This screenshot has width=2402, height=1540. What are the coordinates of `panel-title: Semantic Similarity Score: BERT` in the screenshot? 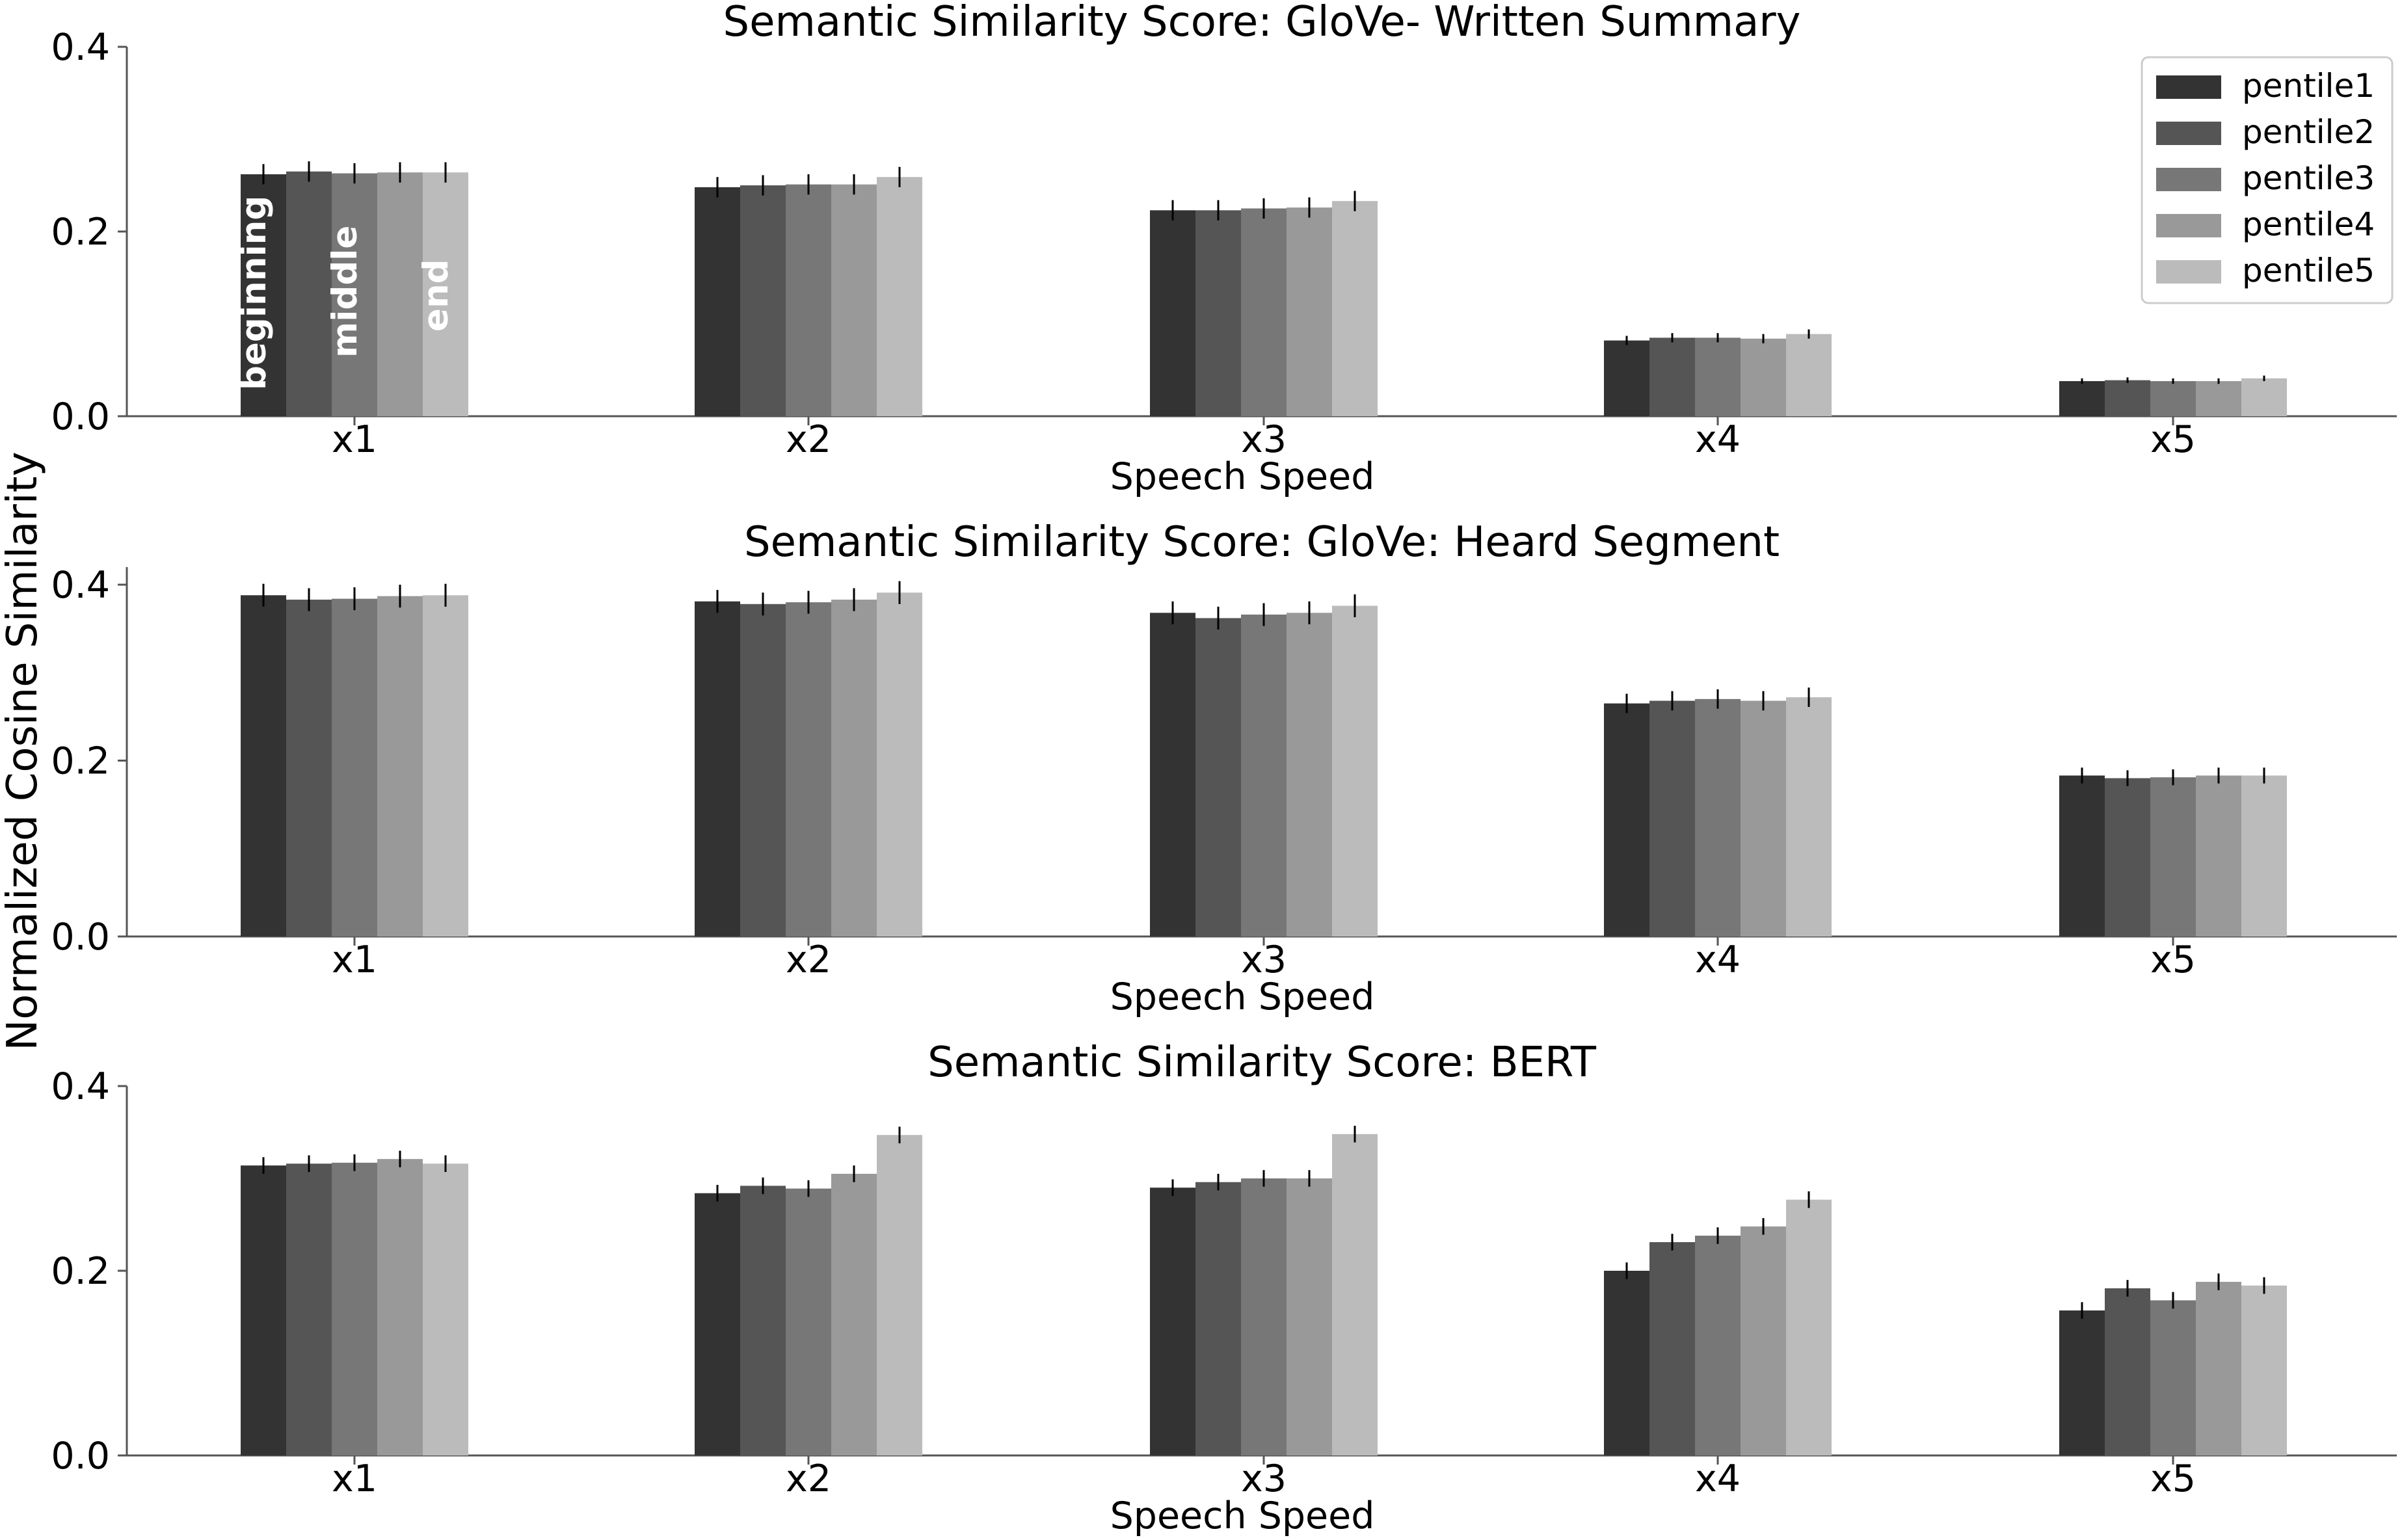 It's located at (1262, 1063).